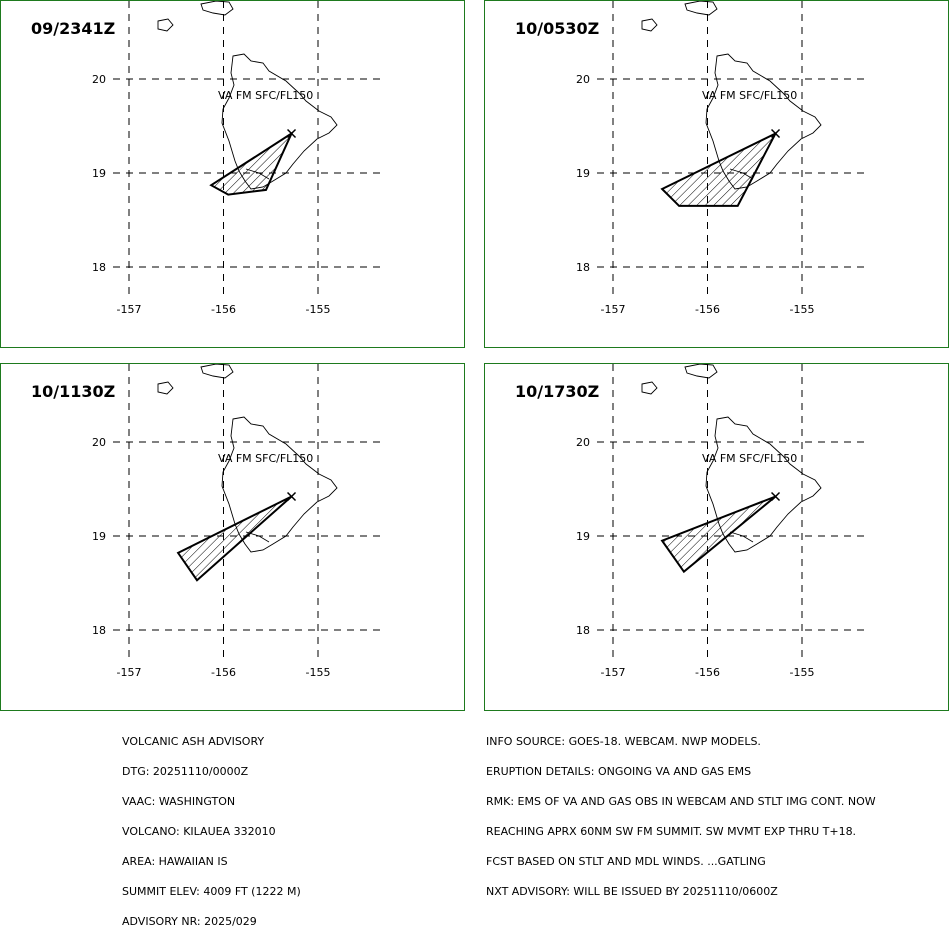  Describe the element at coordinates (557, 391) in the screenshot. I see `panel-timestamp: 10/1730Z` at that location.